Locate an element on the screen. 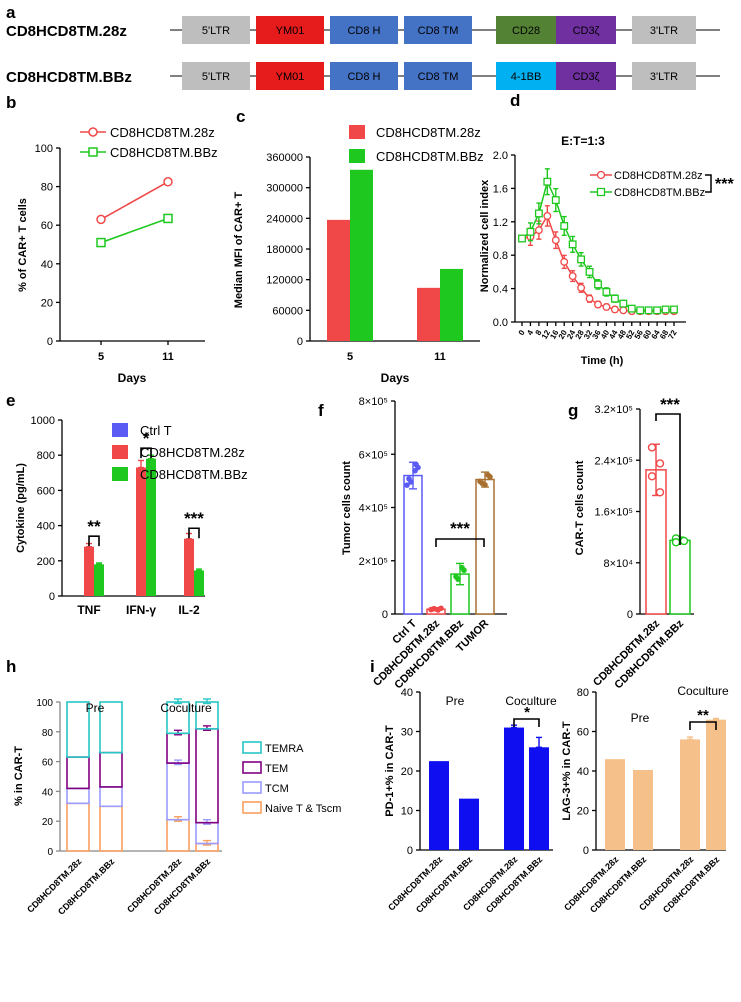 The image size is (741, 1002). y-tick-label: 2.0 is located at coordinates (500, 156).